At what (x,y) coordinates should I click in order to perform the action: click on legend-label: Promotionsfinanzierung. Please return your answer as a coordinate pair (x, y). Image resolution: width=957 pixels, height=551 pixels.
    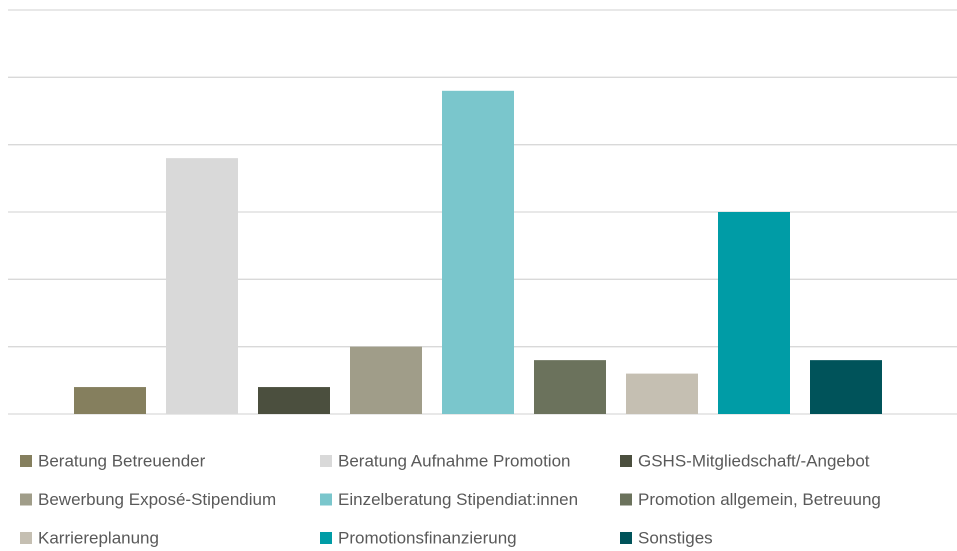
    Looking at the image, I should click on (427, 537).